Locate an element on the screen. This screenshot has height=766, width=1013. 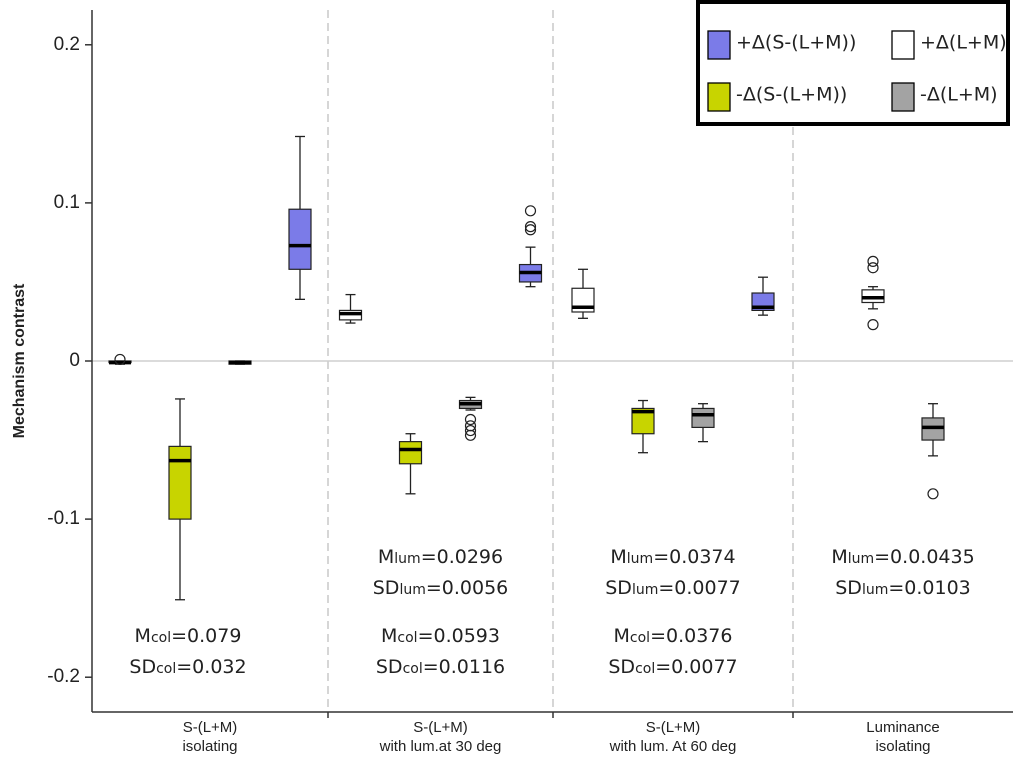
annotation-part: =0.0374 is located at coordinates (694, 557).